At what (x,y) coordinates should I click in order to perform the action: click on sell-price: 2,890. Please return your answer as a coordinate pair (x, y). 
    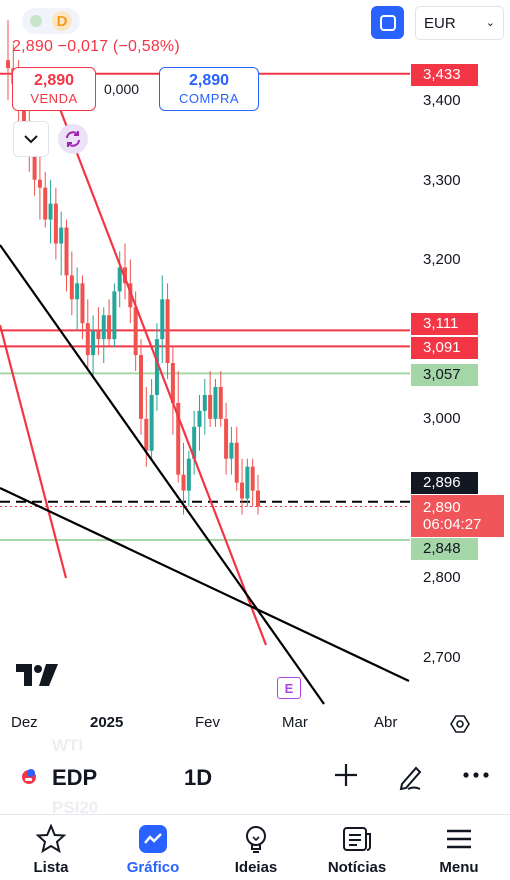
    Looking at the image, I should click on (54, 80).